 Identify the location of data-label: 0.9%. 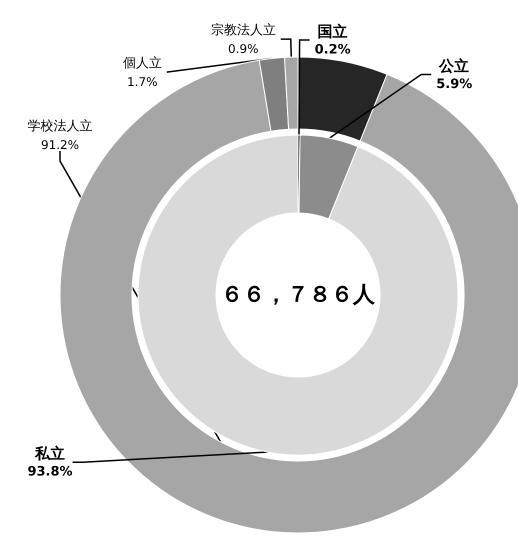
(243, 49).